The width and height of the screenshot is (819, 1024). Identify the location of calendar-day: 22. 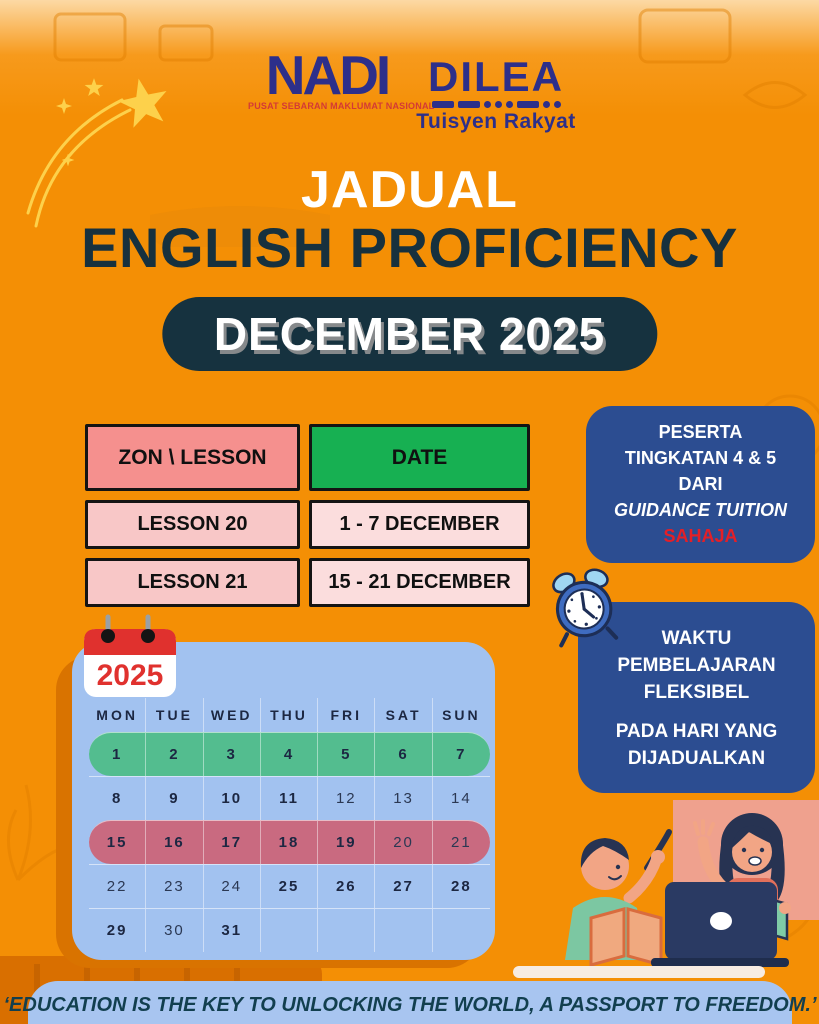
(118, 886).